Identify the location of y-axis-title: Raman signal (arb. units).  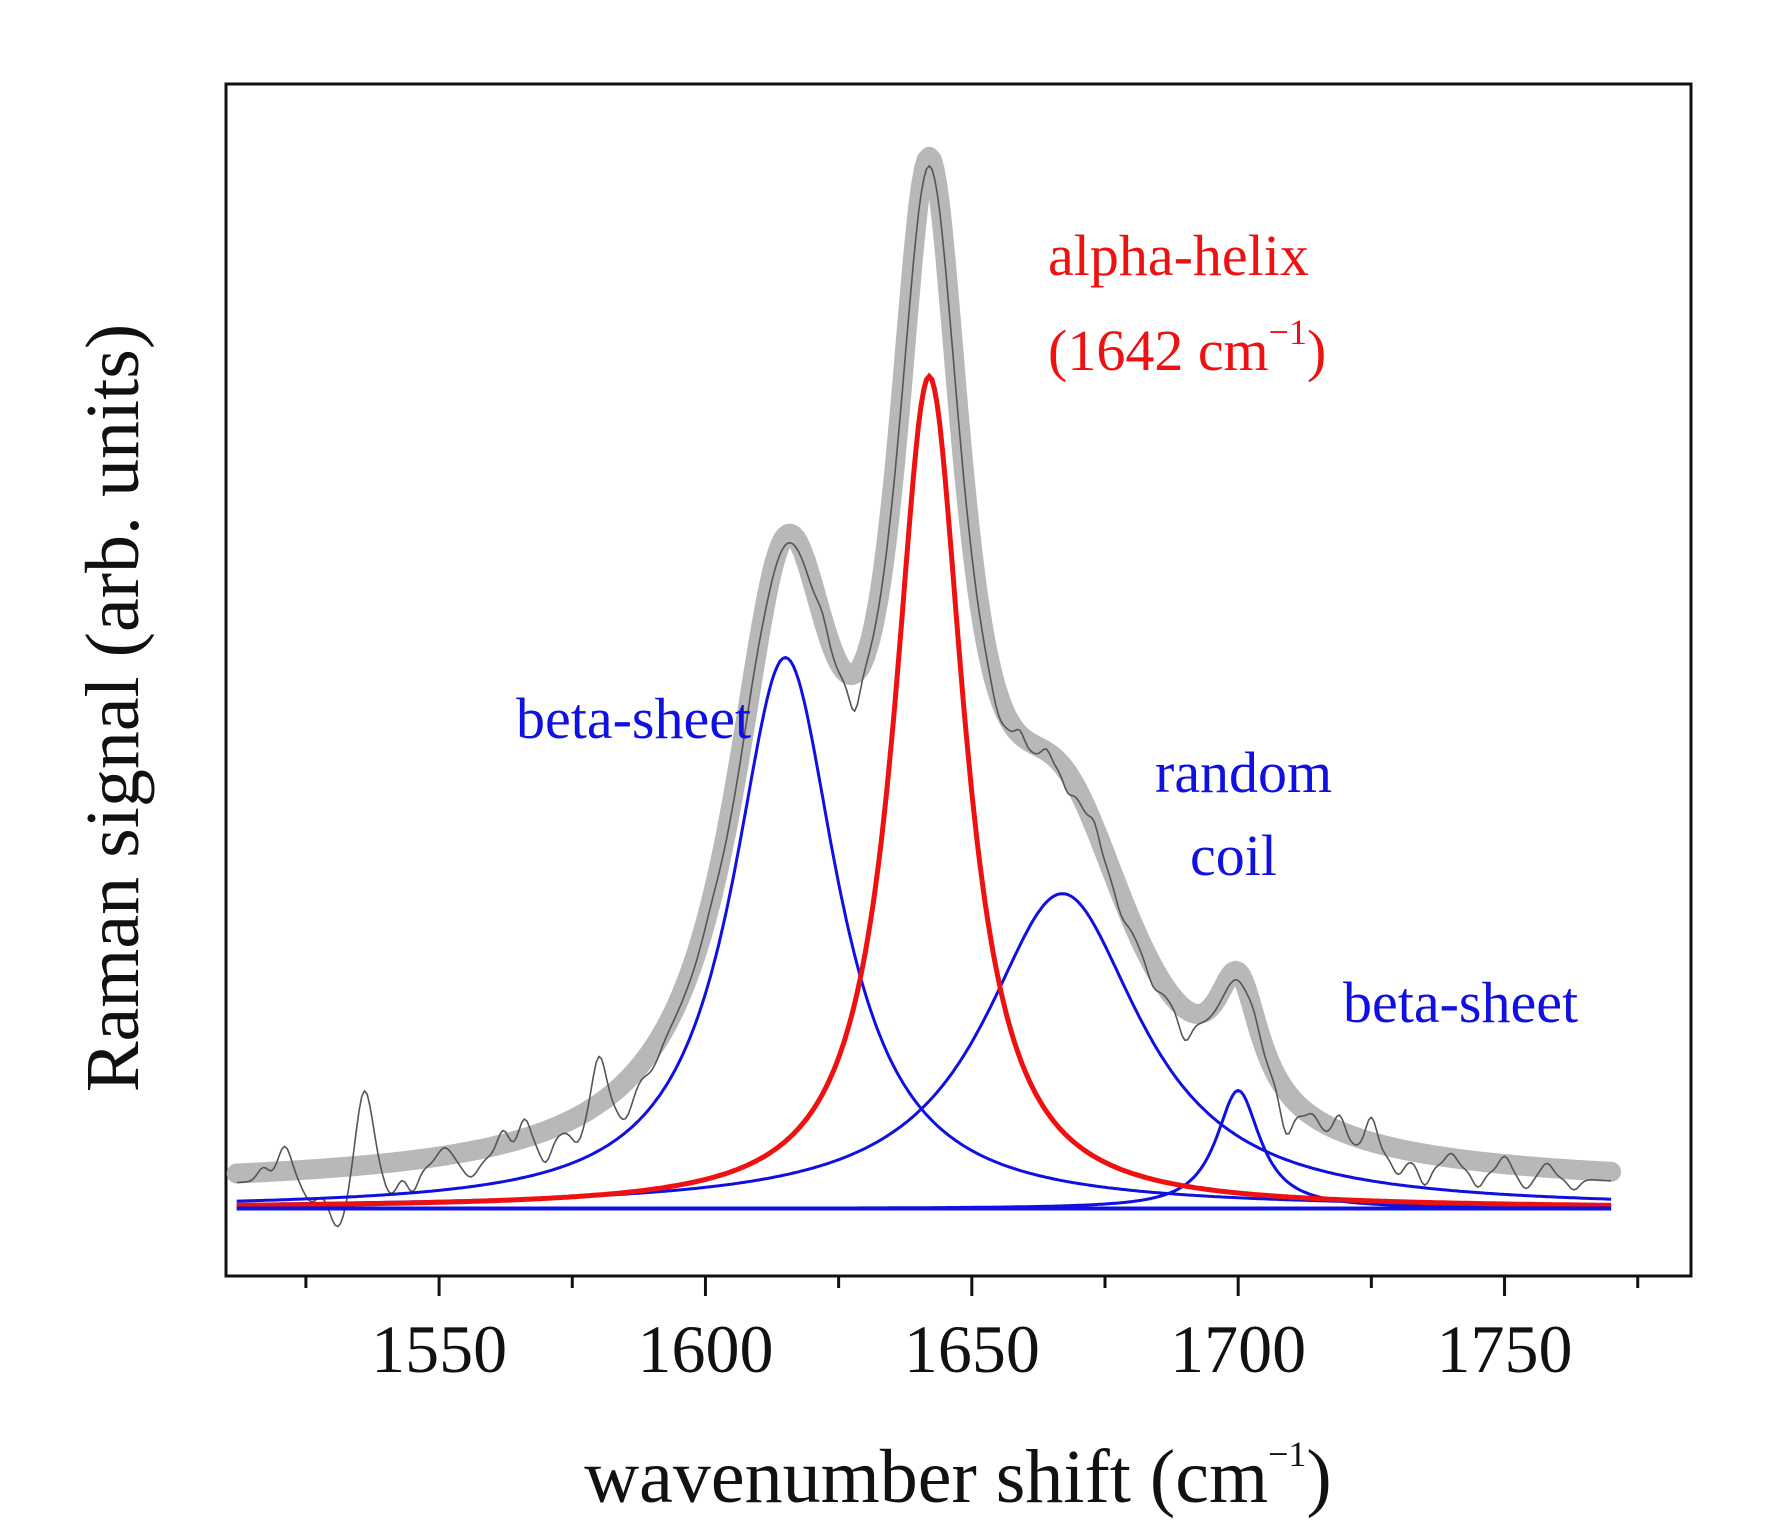
(113, 708).